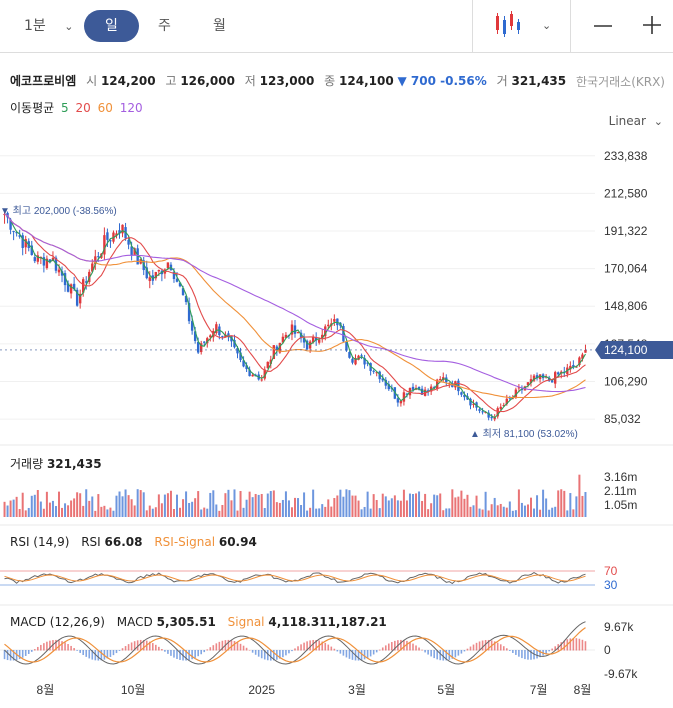 This screenshot has height=708, width=673. What do you see at coordinates (246, 622) in the screenshot?
I see `macd-signal-label: Signal` at bounding box center [246, 622].